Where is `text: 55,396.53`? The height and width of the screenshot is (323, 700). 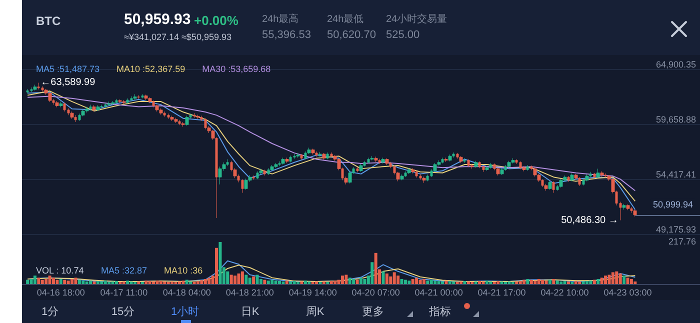
text: 55,396.53 is located at coordinates (286, 35).